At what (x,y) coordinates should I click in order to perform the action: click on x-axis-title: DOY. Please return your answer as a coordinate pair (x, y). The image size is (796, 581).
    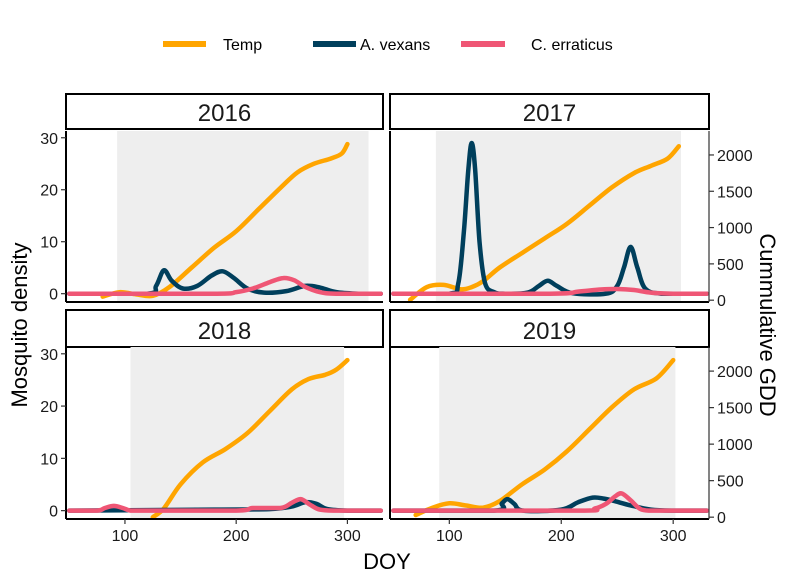
    Looking at the image, I should click on (387, 561).